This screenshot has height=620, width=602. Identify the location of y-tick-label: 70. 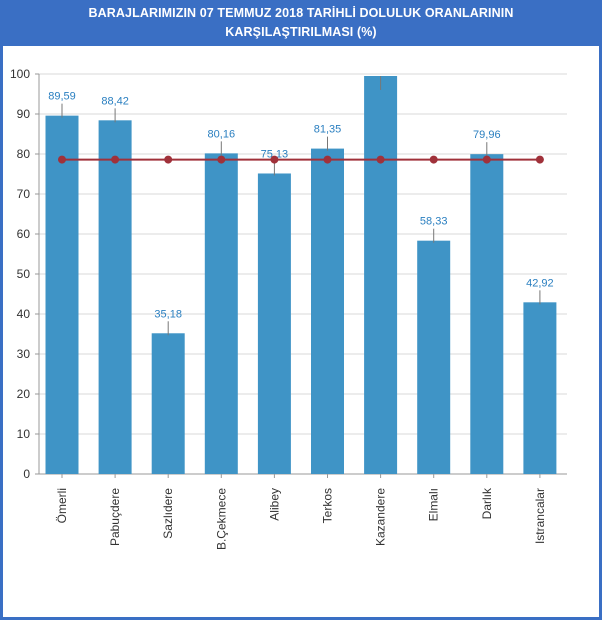
(24, 194).